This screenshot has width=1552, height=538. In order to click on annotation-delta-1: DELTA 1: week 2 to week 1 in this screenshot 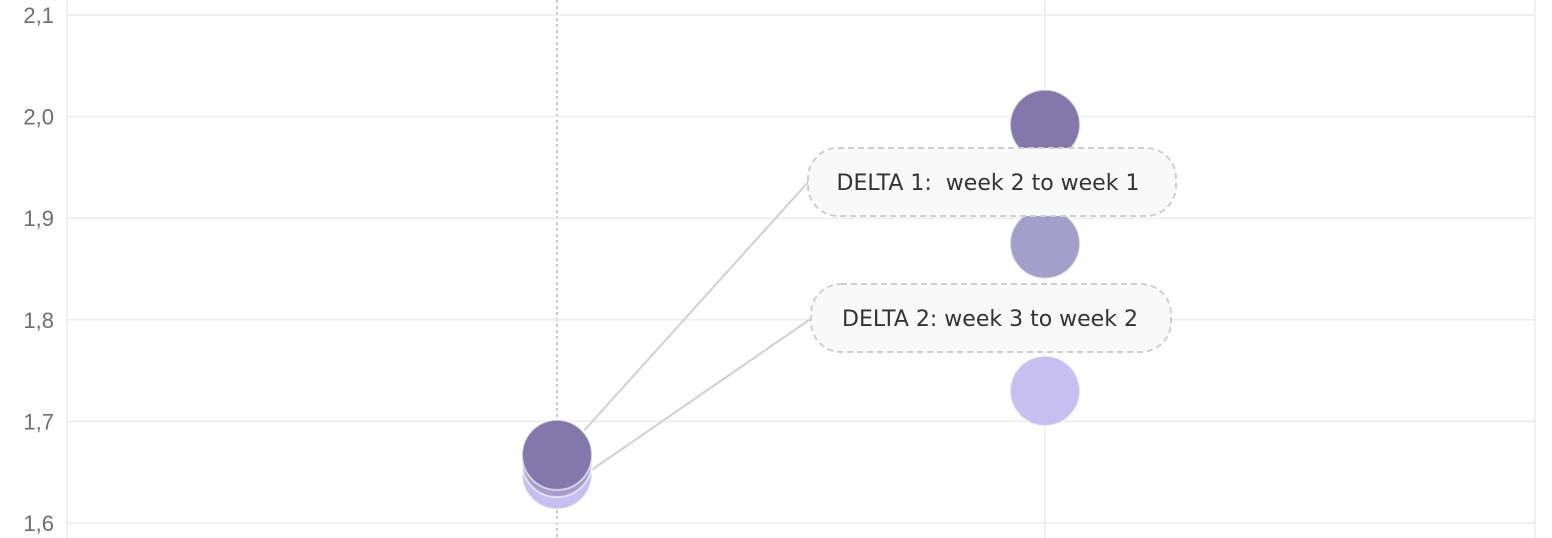, I will do `click(992, 182)`.